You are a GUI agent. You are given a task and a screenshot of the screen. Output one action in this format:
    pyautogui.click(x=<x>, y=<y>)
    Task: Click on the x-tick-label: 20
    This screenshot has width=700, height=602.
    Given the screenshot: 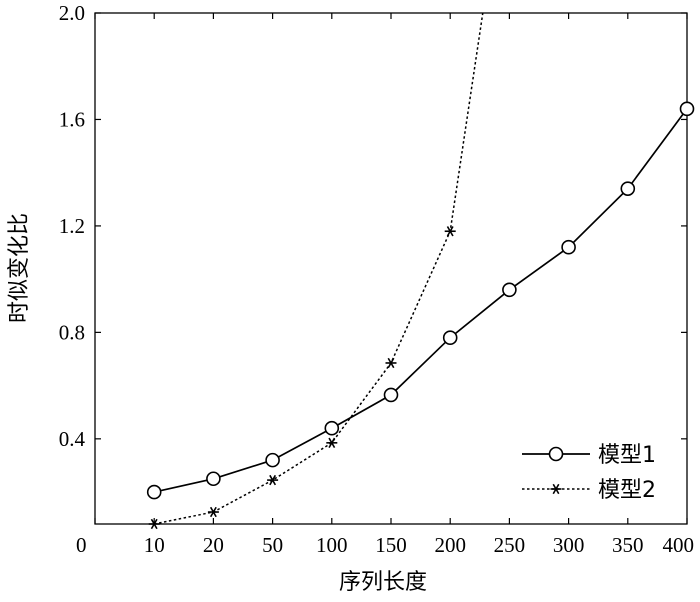 What is the action you would take?
    pyautogui.click(x=213, y=545)
    